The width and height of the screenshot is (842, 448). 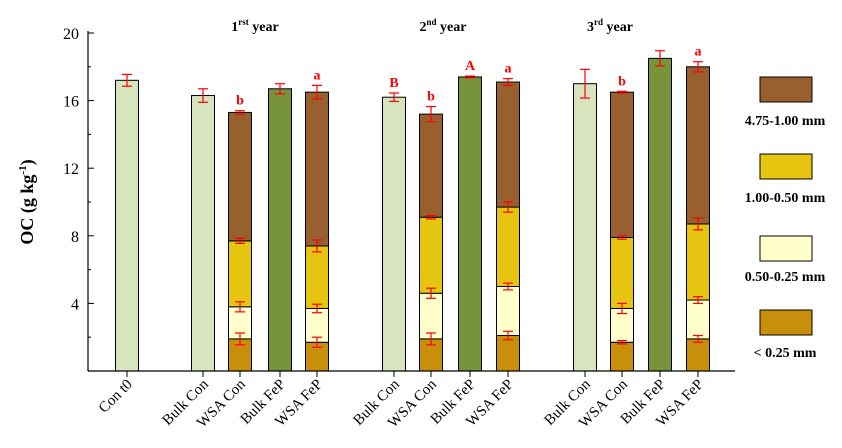 What do you see at coordinates (785, 277) in the screenshot?
I see `legend-label: 0.50-0.25 mm` at bounding box center [785, 277].